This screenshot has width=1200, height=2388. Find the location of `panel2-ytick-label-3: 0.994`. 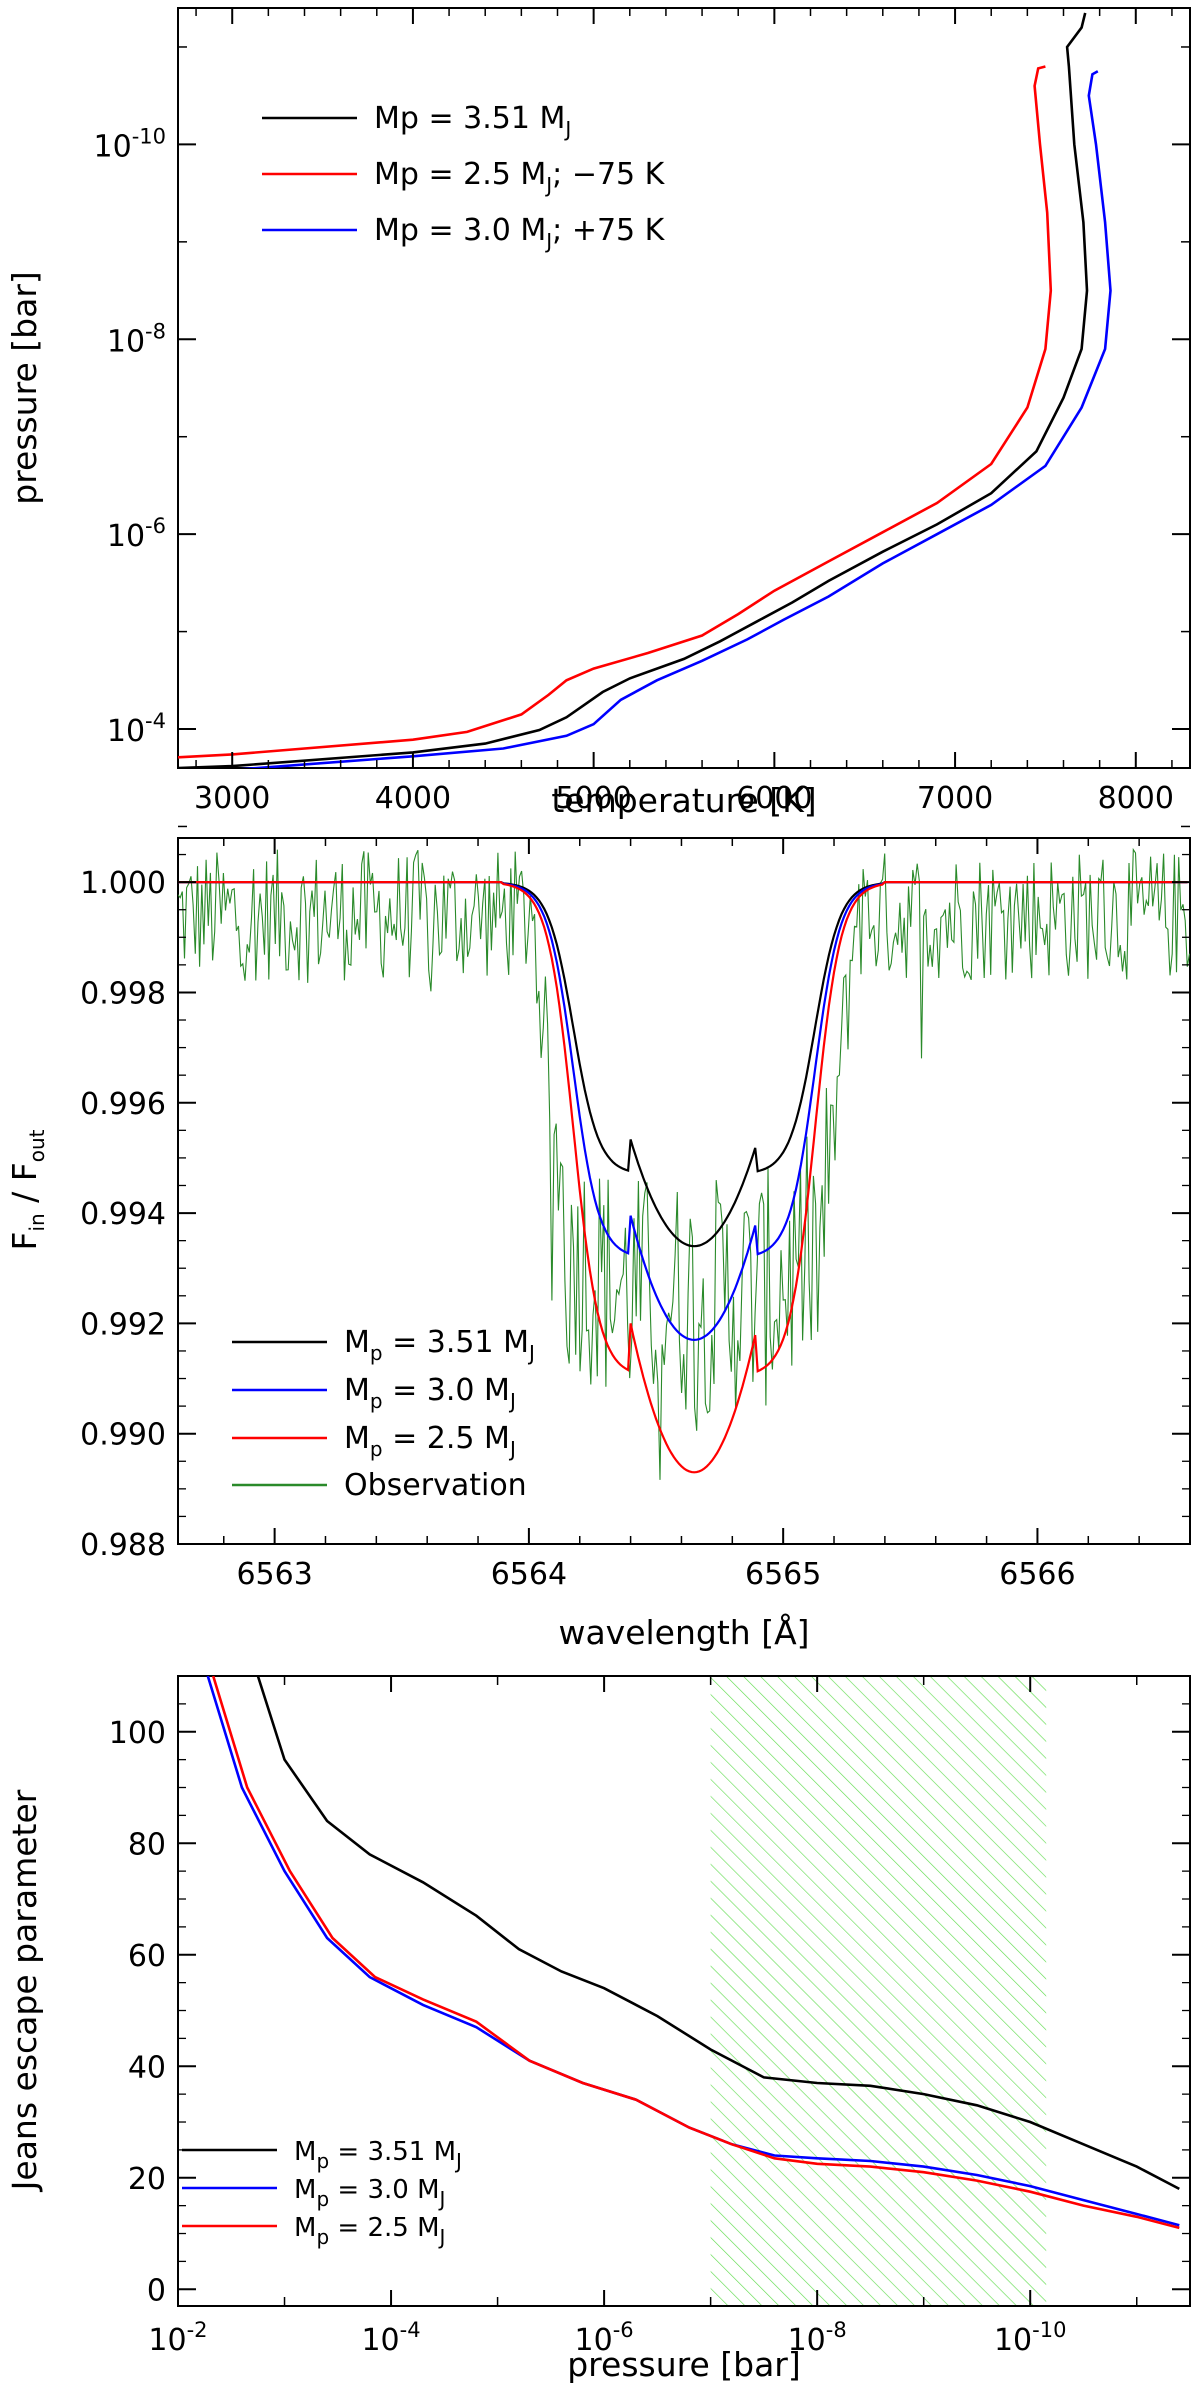

panel2-ytick-label-3: 0.994 is located at coordinates (123, 1214).